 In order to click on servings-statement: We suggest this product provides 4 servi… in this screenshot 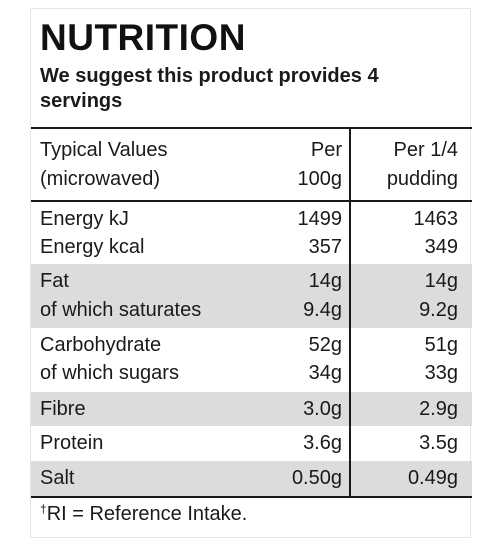, I will do `click(209, 88)`.